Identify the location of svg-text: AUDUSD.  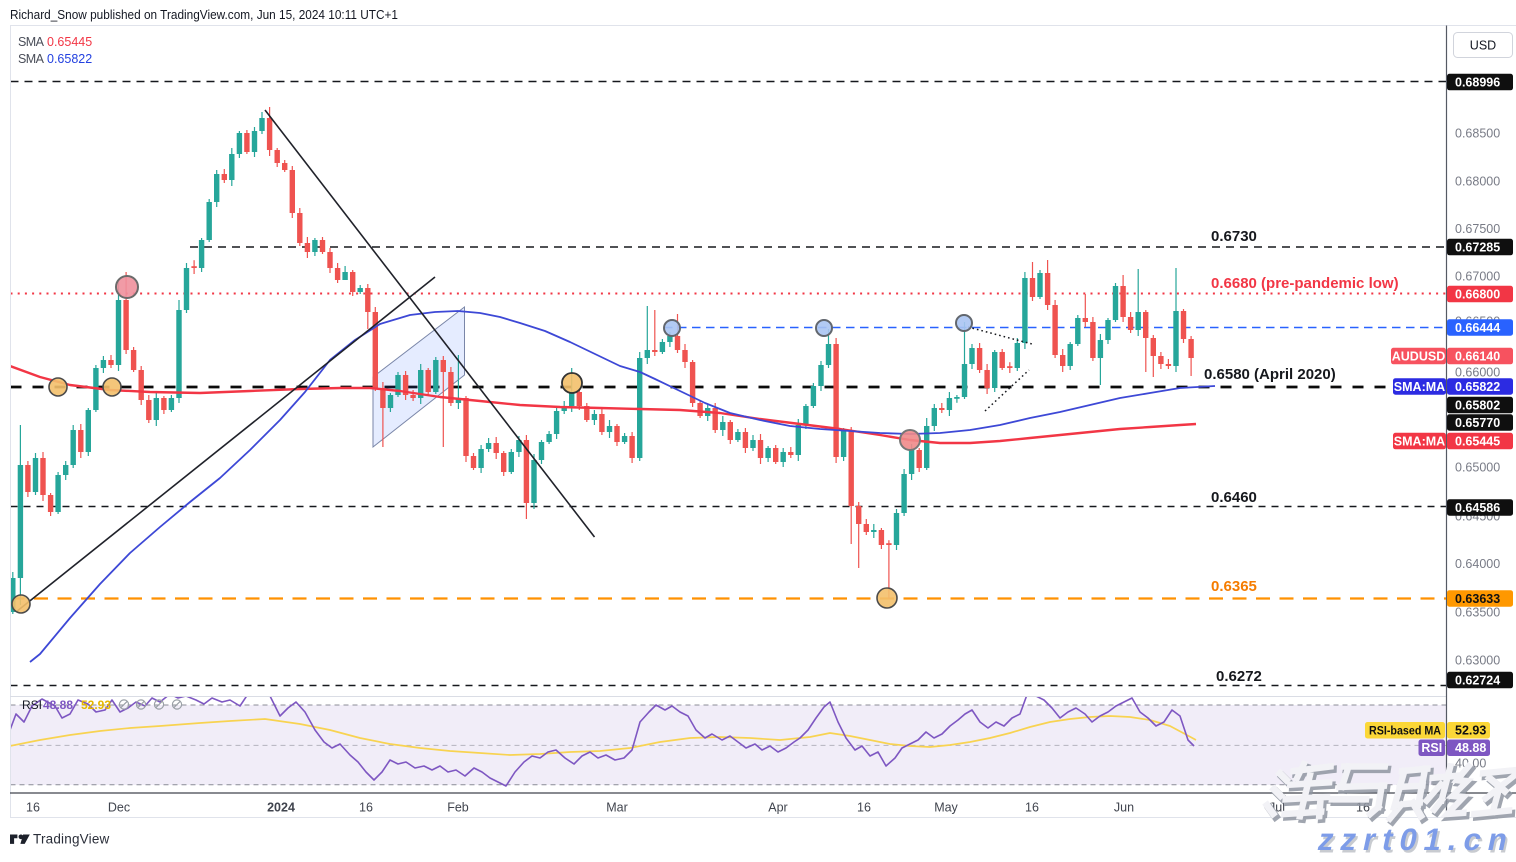
(1418, 356).